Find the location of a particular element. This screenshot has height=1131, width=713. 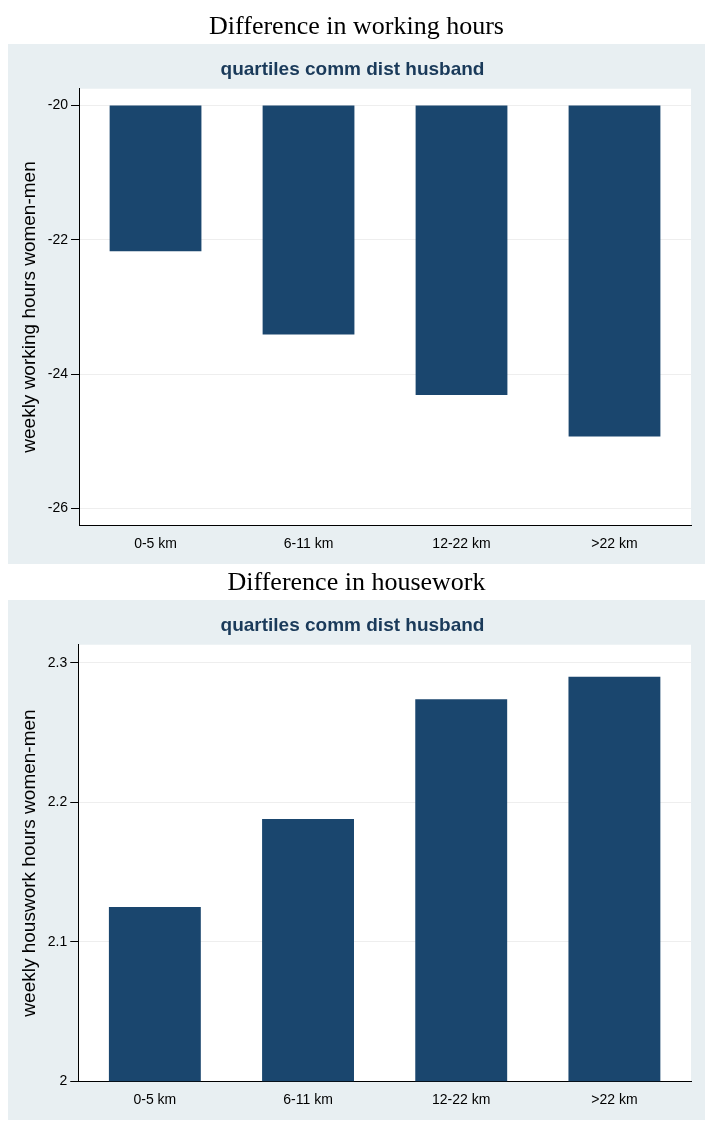

y-tick-label: -24 is located at coordinates (58, 373).